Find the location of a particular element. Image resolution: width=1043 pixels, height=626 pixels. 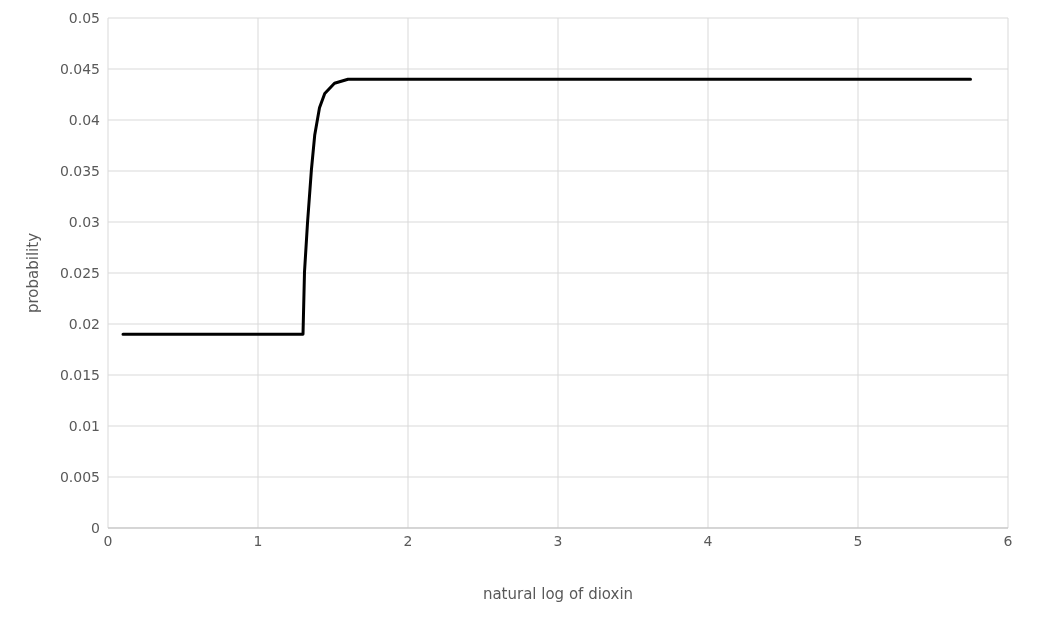

x-tick-label: 0 is located at coordinates (108, 540).